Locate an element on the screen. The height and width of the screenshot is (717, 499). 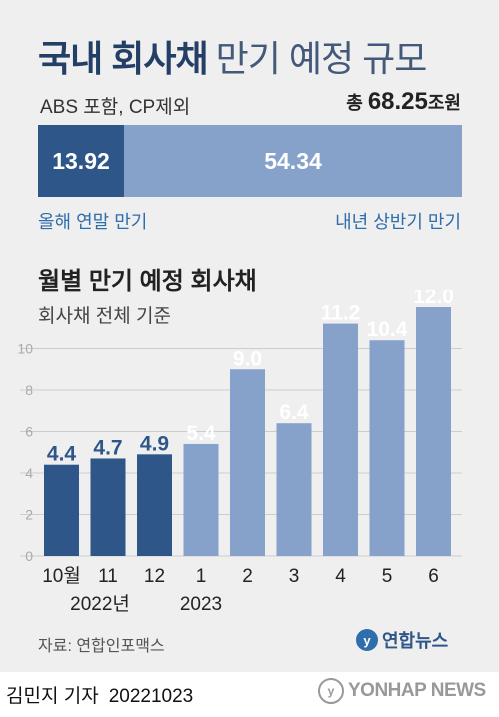
watermark-text: YONHAP NEWS is located at coordinates (417, 690).